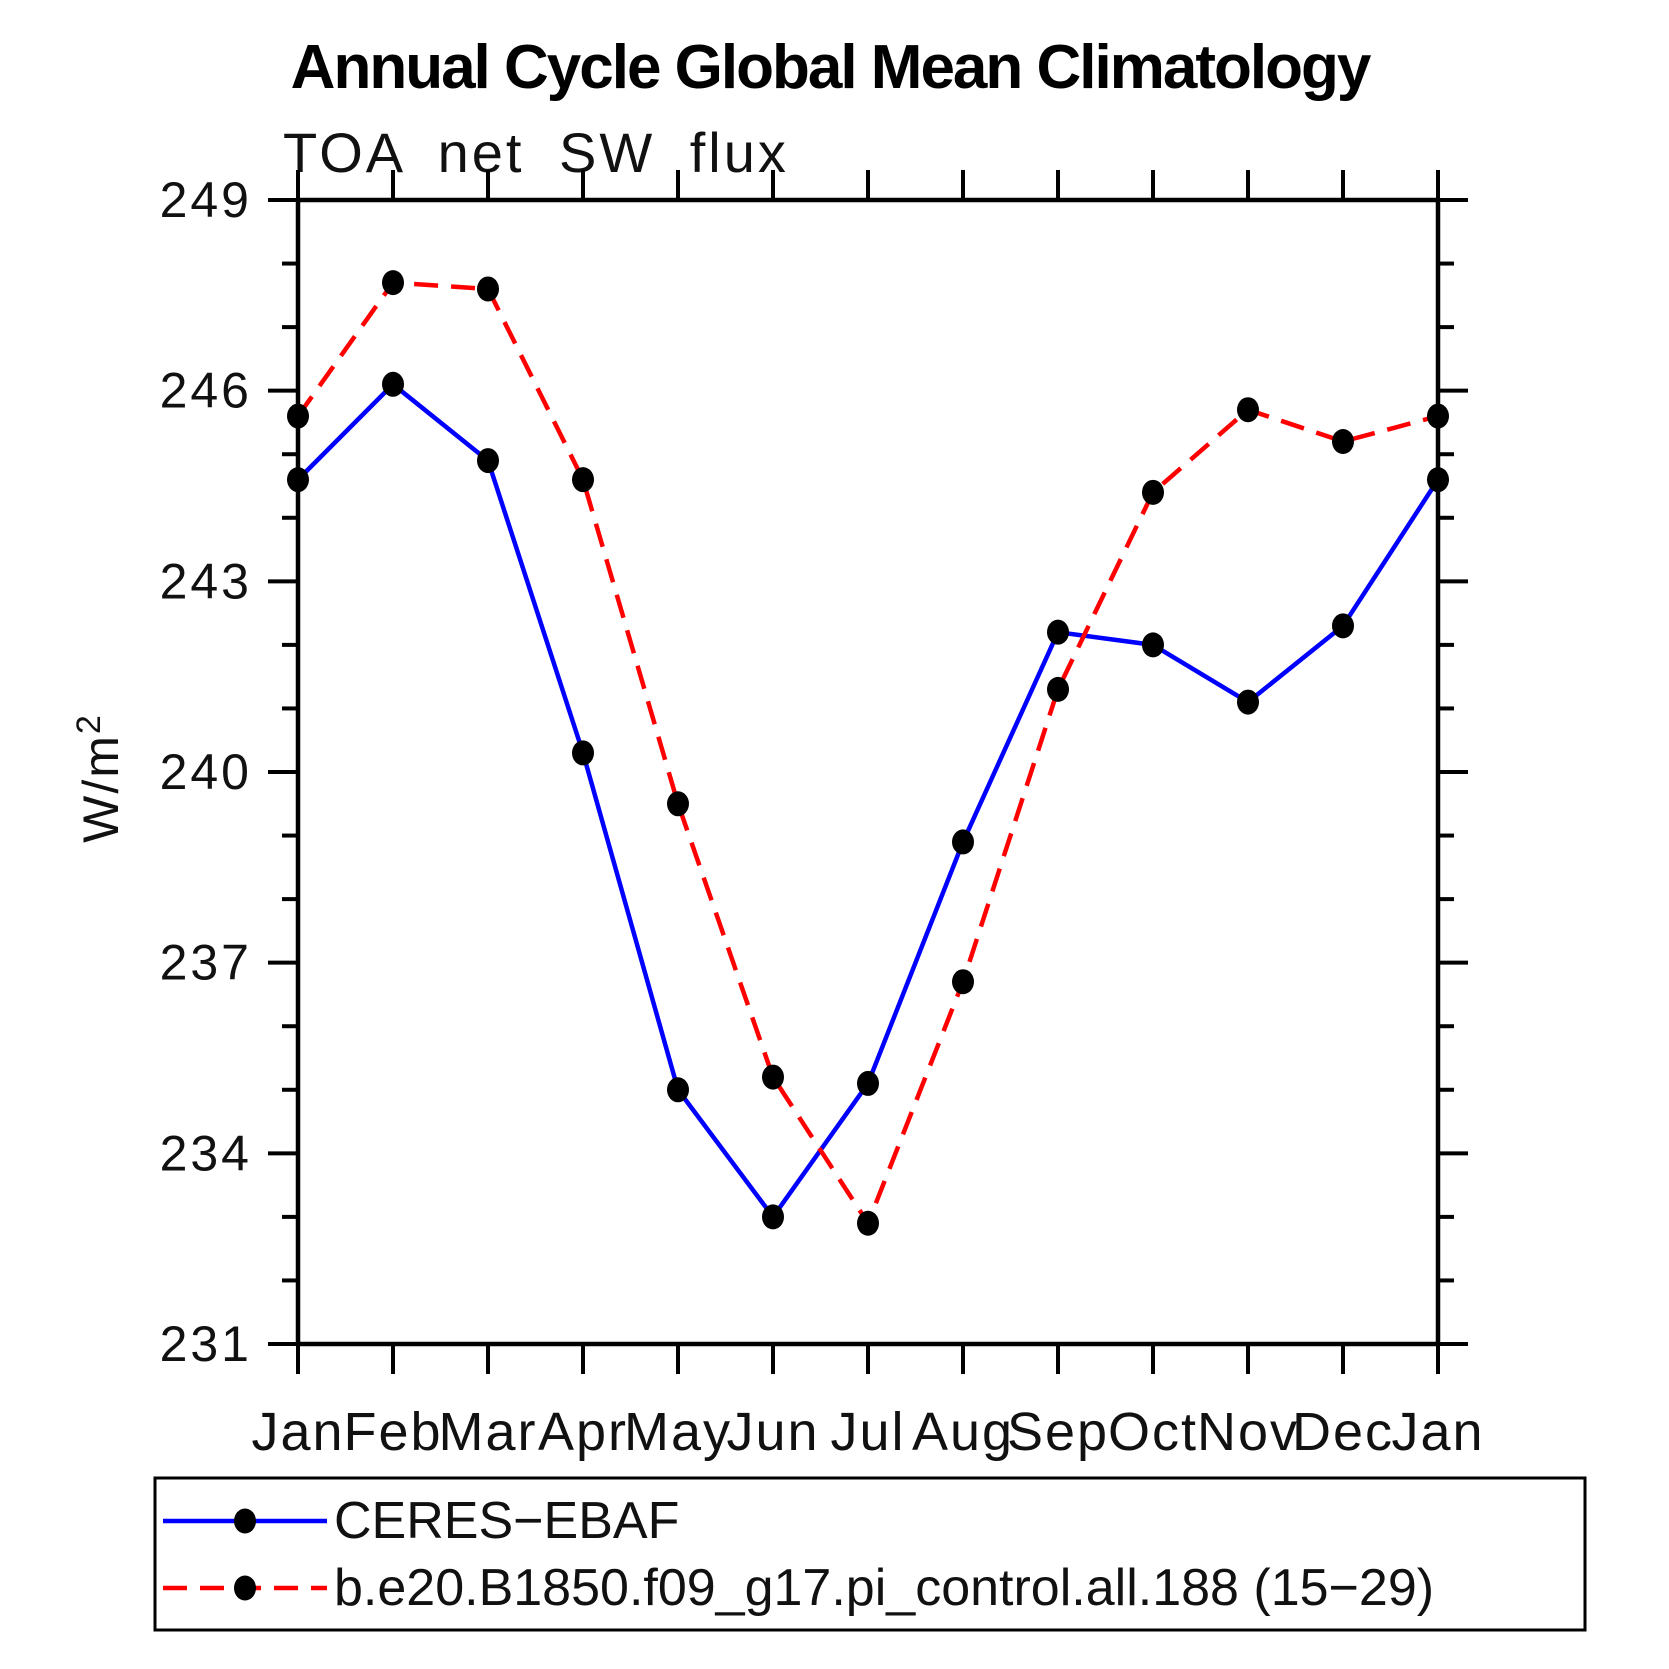  I want to click on chart-subtitle: TOA net SW flux, so click(536, 152).